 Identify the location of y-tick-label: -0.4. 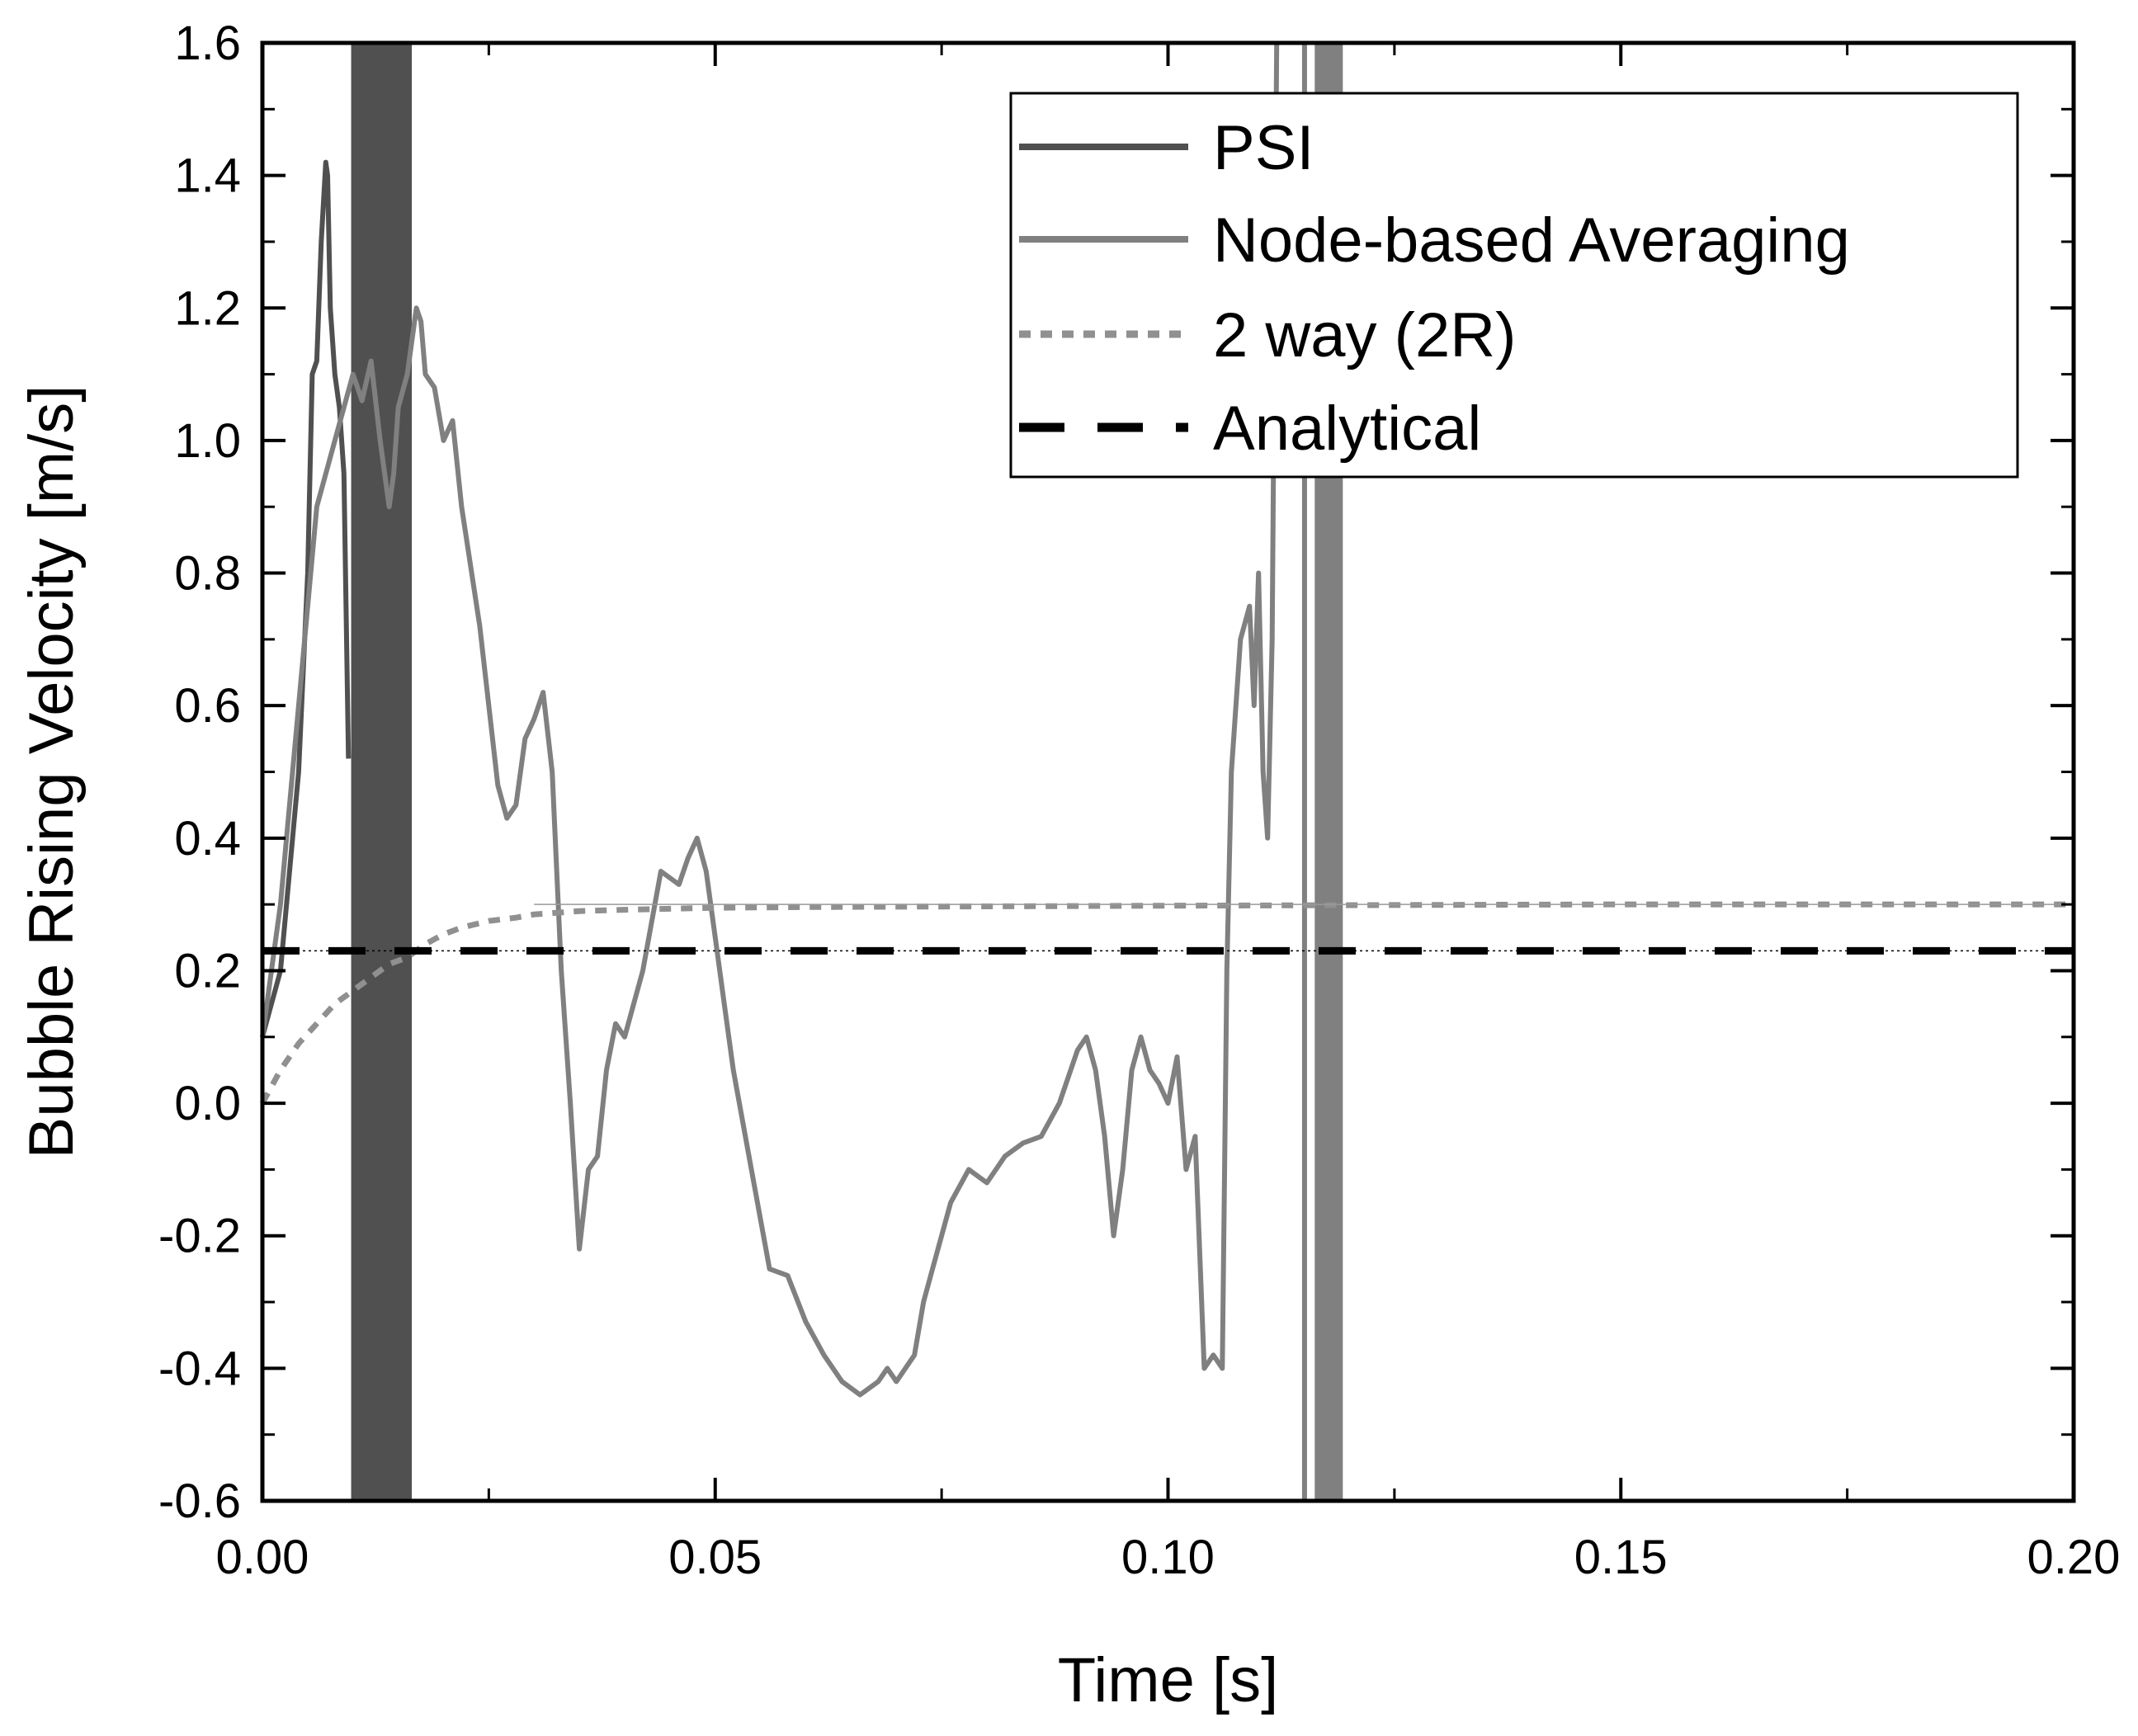
(199, 1368).